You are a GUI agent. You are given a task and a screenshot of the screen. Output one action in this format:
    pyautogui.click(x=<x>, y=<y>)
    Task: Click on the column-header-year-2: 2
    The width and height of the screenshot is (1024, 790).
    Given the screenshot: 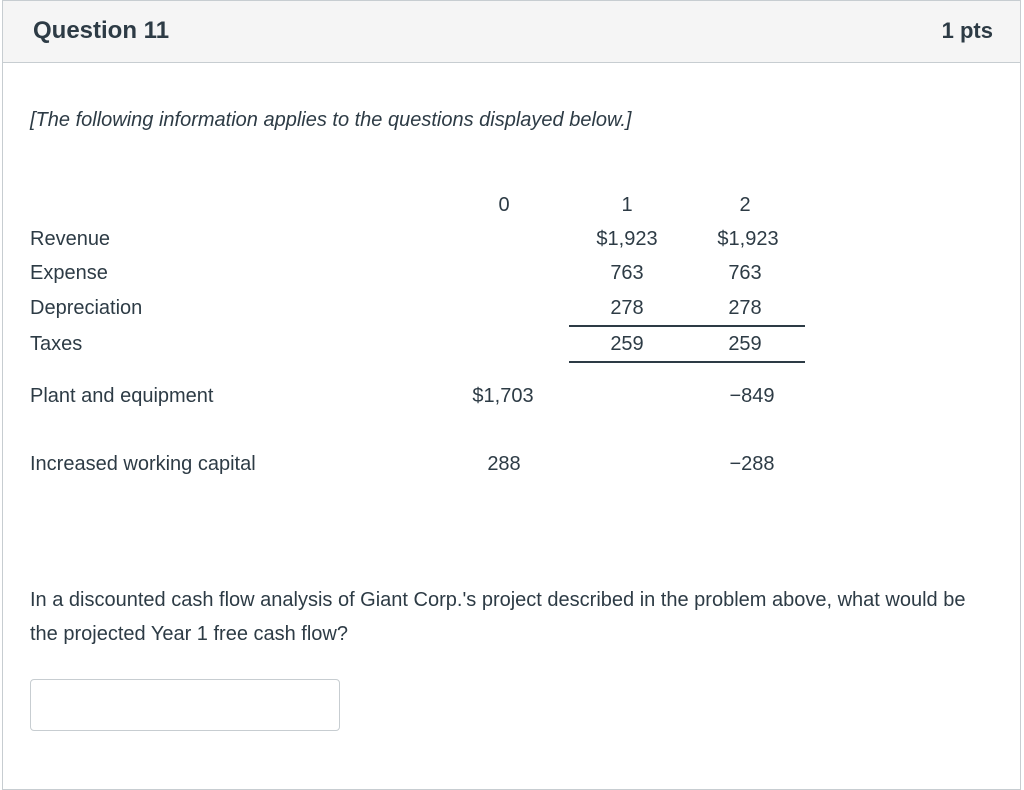 What is the action you would take?
    pyautogui.click(x=745, y=205)
    